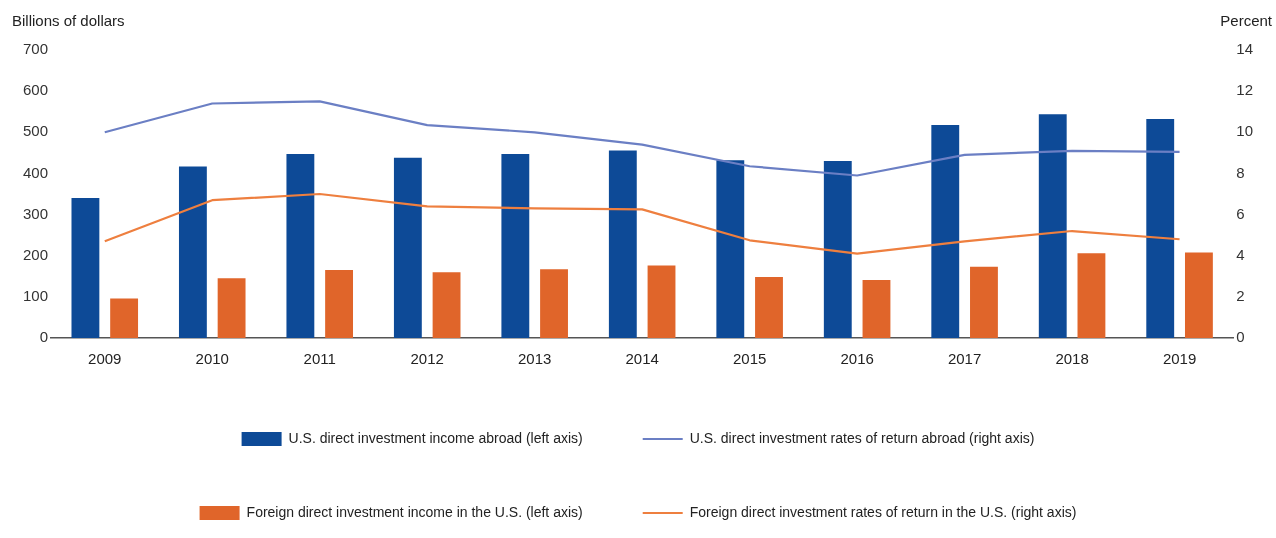  I want to click on legend-label: U.S. direct investment rates of return abroad (right axis), so click(862, 437).